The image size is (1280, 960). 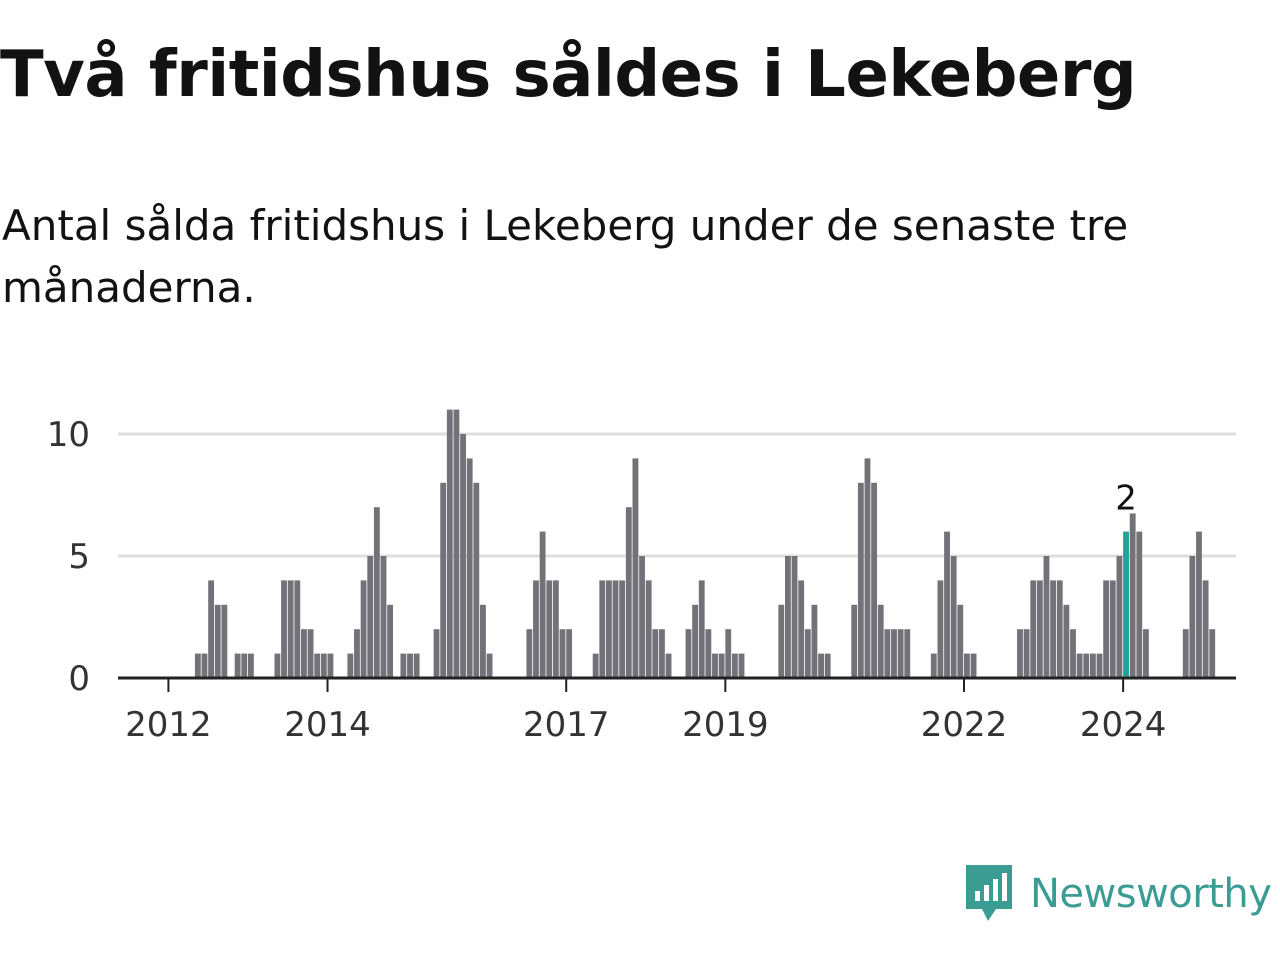 I want to click on x-axis-ticks: 2012 2014 2017 2019 2022 2024, so click(x=645, y=711).